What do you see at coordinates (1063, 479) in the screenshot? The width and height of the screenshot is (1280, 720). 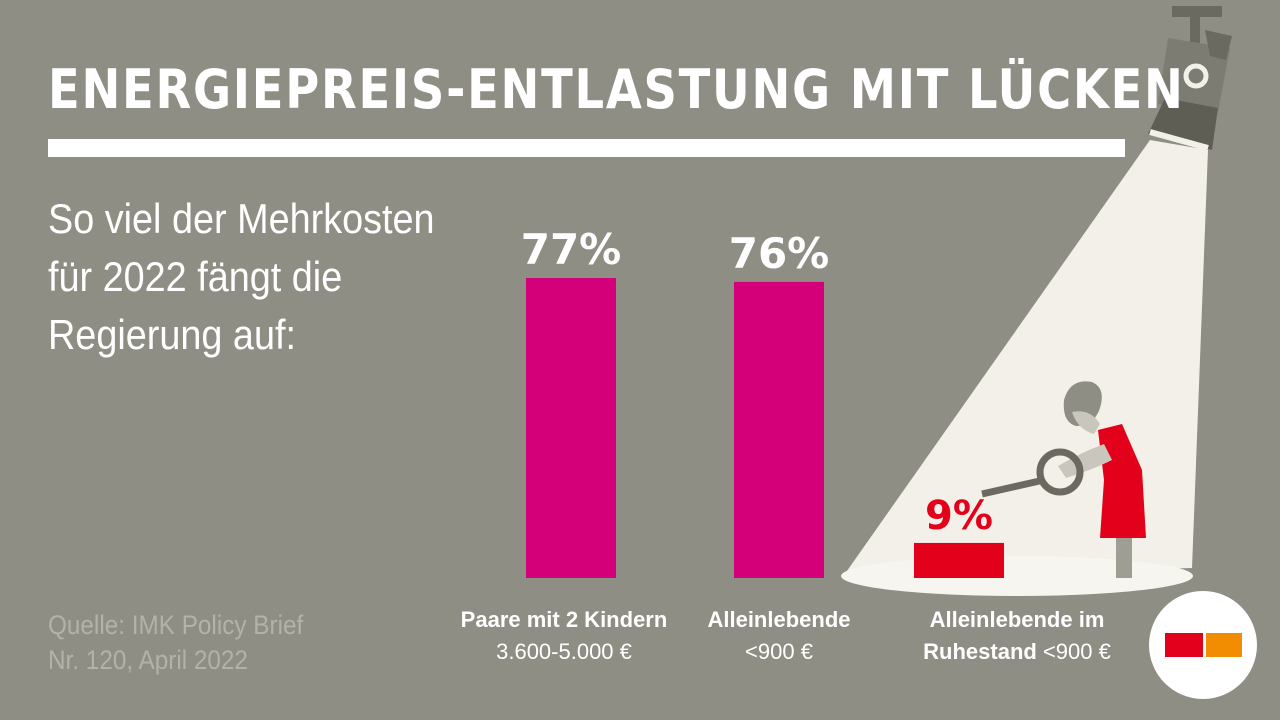 I see `woman-with-magnifier-icon` at bounding box center [1063, 479].